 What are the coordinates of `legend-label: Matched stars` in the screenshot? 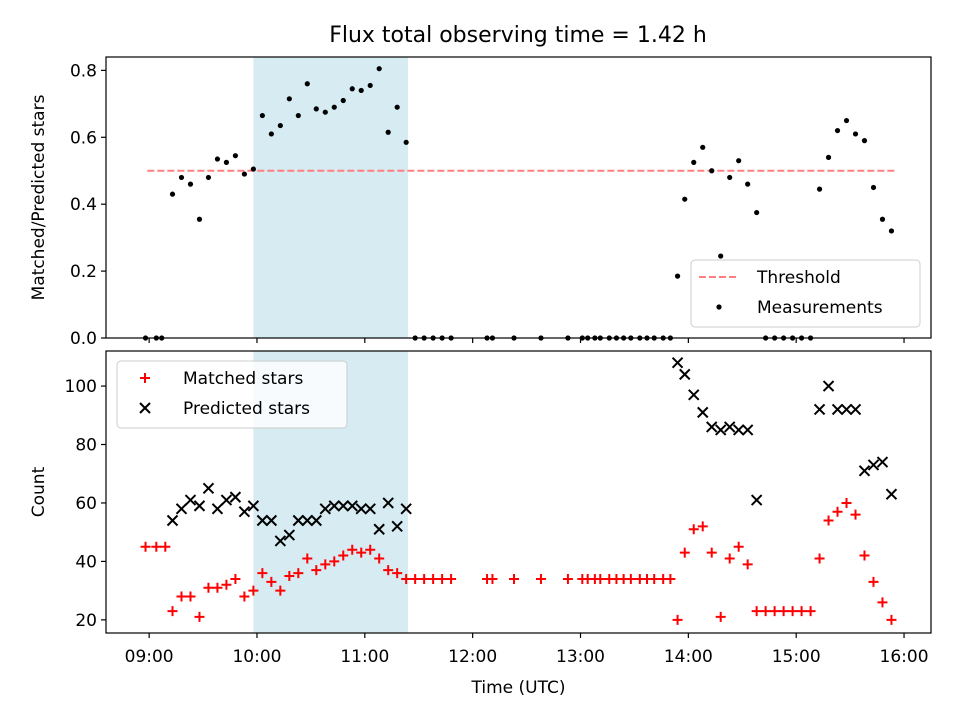 It's located at (243, 379).